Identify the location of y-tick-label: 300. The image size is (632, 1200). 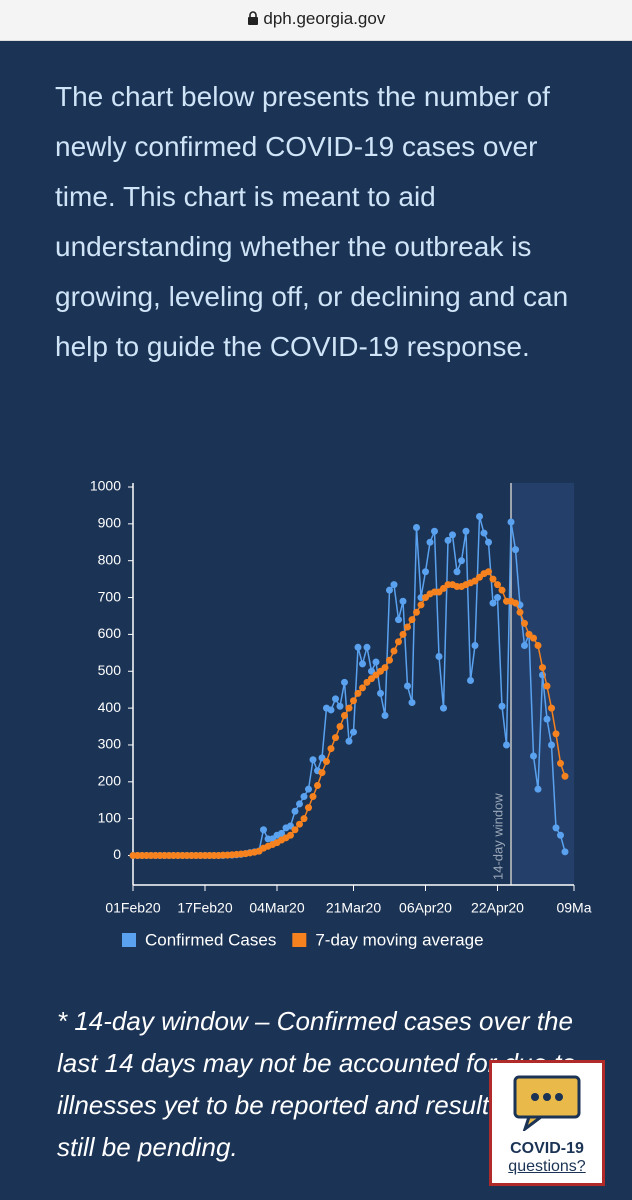
(110, 744).